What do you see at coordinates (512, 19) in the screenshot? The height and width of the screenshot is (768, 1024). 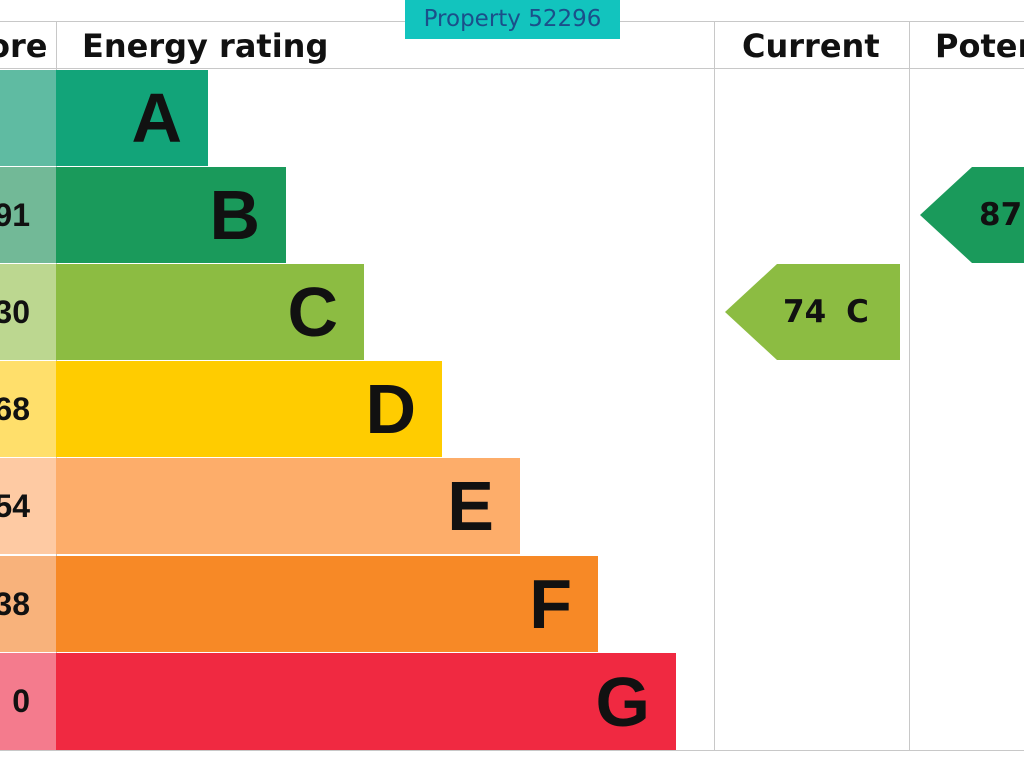 I see `property-badge: Property 52296` at bounding box center [512, 19].